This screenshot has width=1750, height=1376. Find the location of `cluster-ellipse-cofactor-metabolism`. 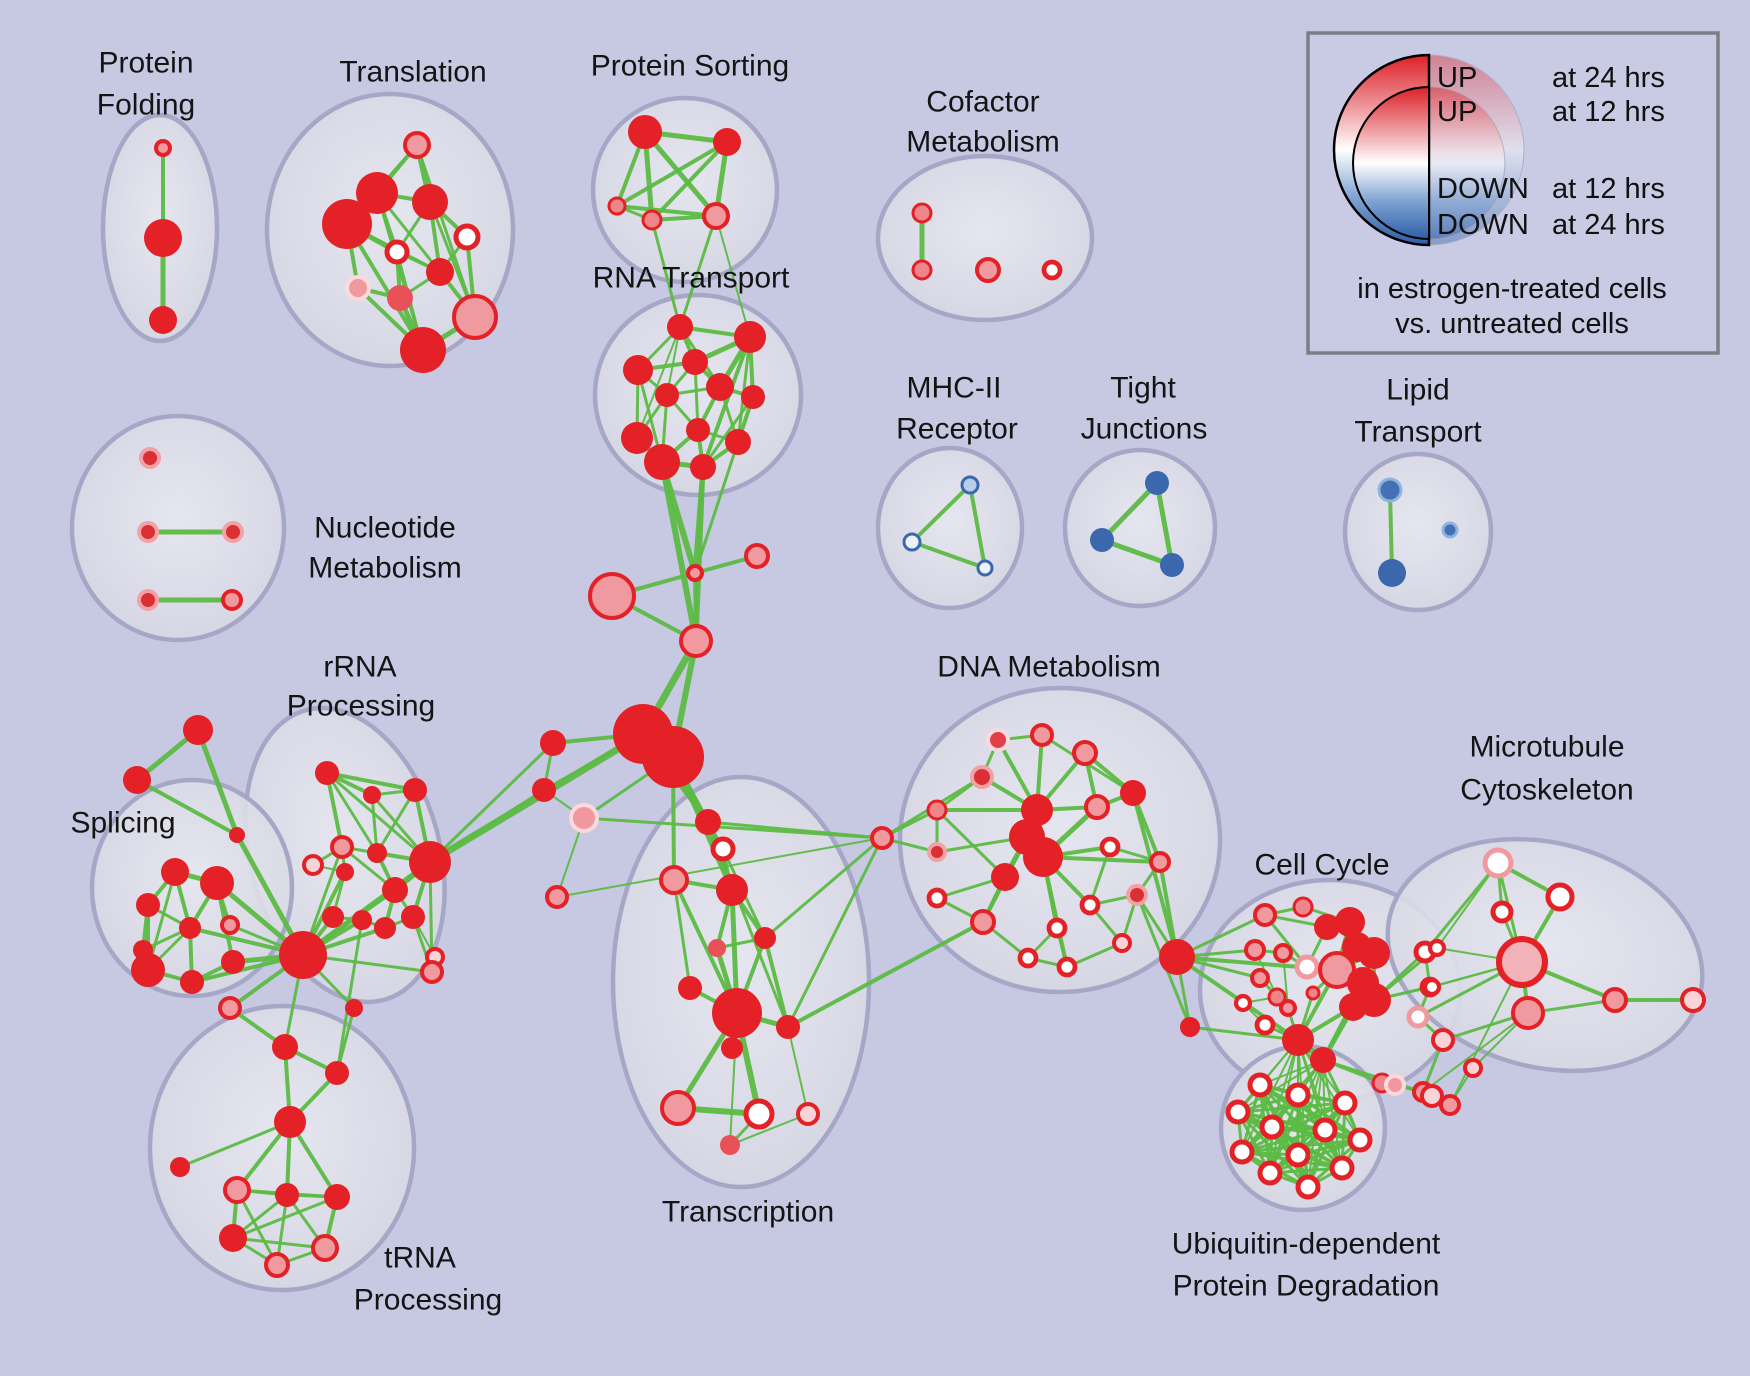

cluster-ellipse-cofactor-metabolism is located at coordinates (985, 238).